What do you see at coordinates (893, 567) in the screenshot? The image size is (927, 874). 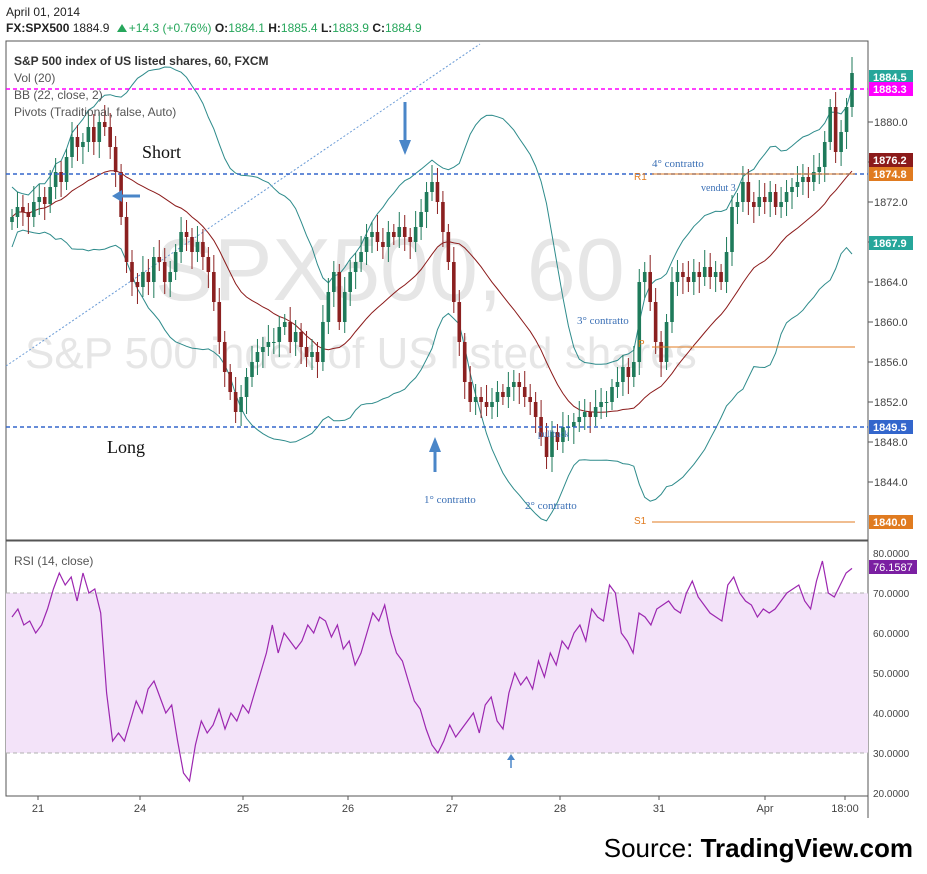 I see `rsi-last-label: 76.1587` at bounding box center [893, 567].